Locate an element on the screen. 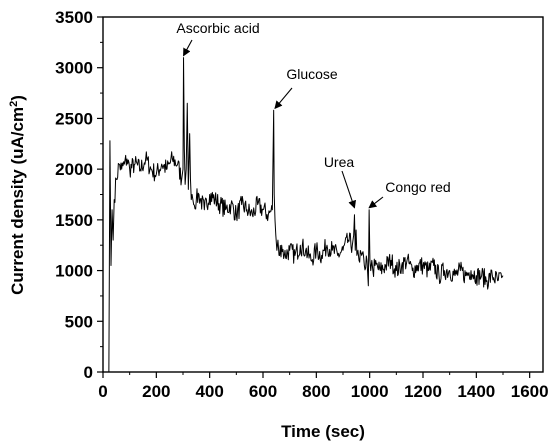  y-tick-label: 3000 is located at coordinates (74, 68).